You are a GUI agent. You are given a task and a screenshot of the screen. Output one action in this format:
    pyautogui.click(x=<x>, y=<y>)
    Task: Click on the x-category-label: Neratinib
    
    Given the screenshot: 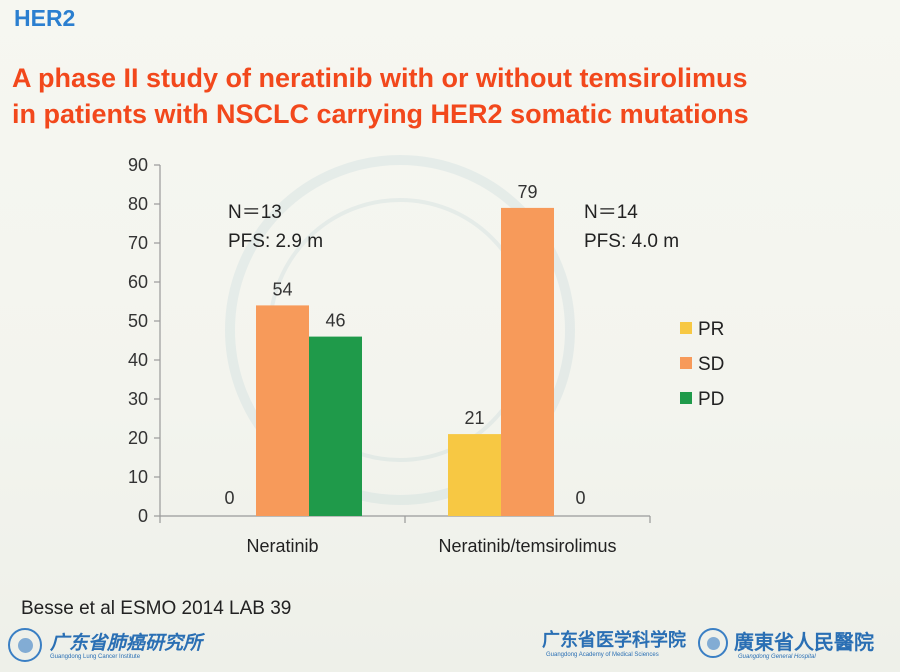 What is the action you would take?
    pyautogui.click(x=282, y=546)
    